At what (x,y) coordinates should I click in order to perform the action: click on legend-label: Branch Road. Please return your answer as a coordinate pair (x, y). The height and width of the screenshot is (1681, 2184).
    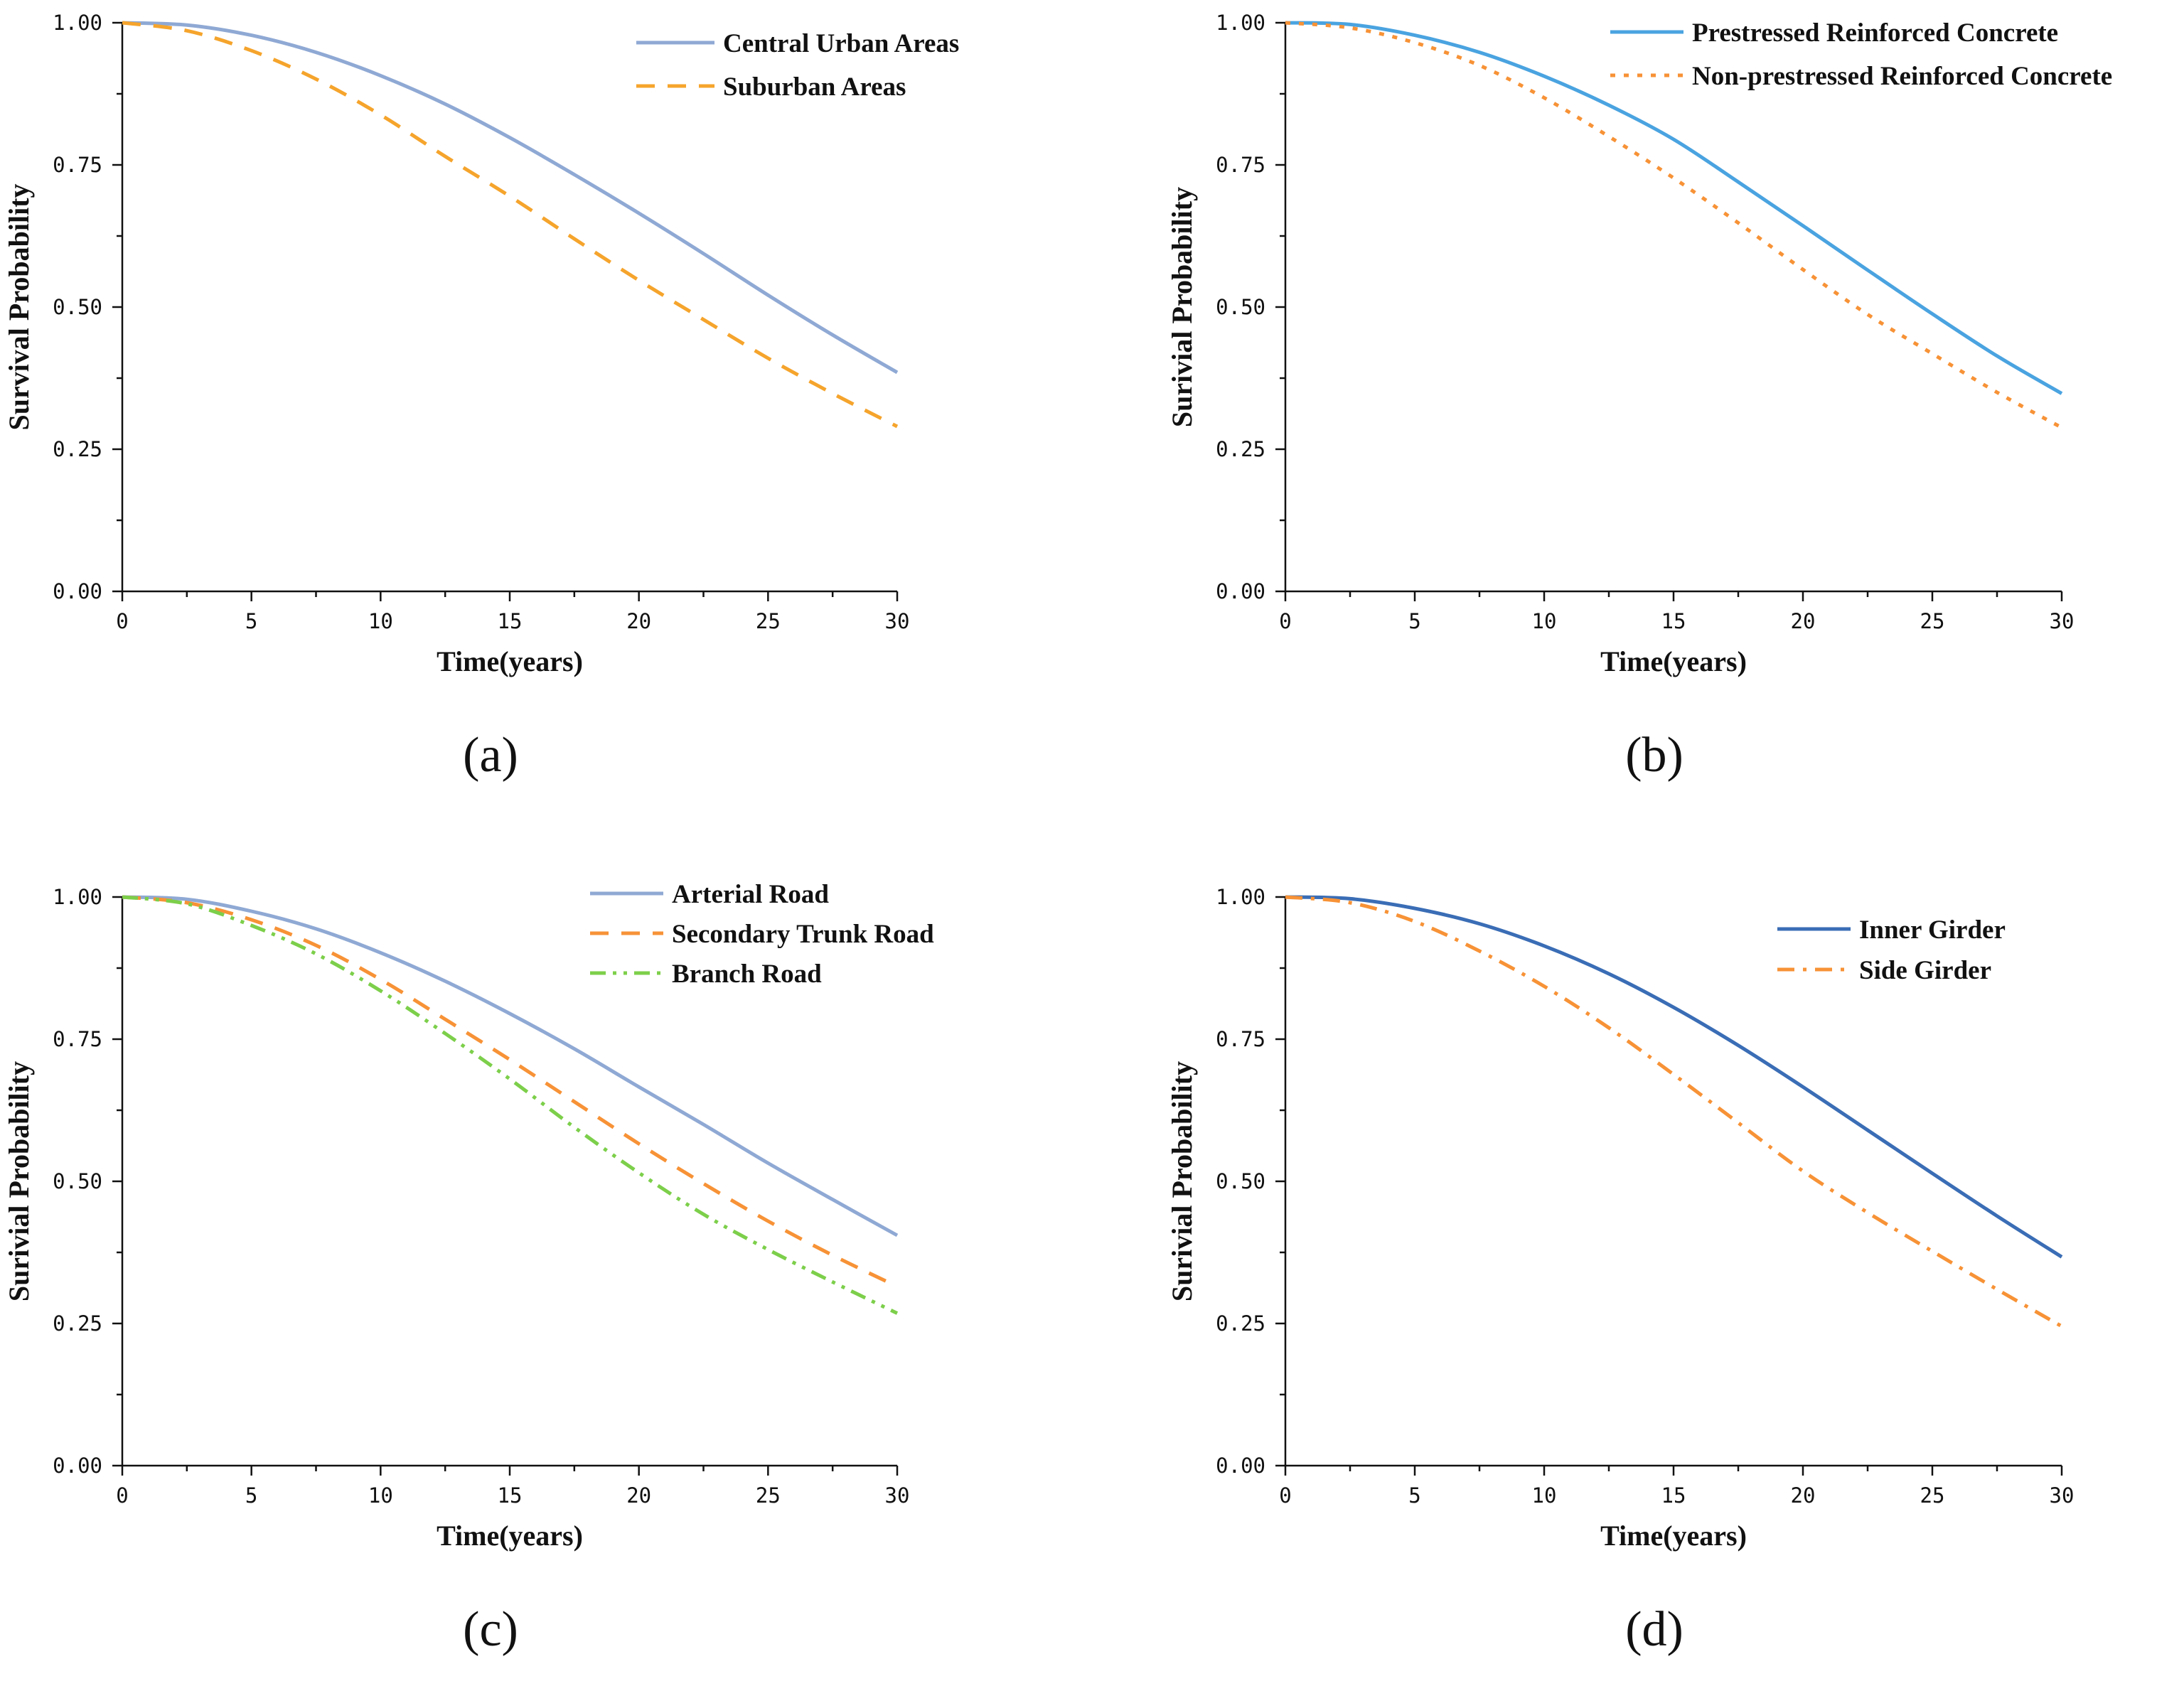
    Looking at the image, I should click on (747, 974).